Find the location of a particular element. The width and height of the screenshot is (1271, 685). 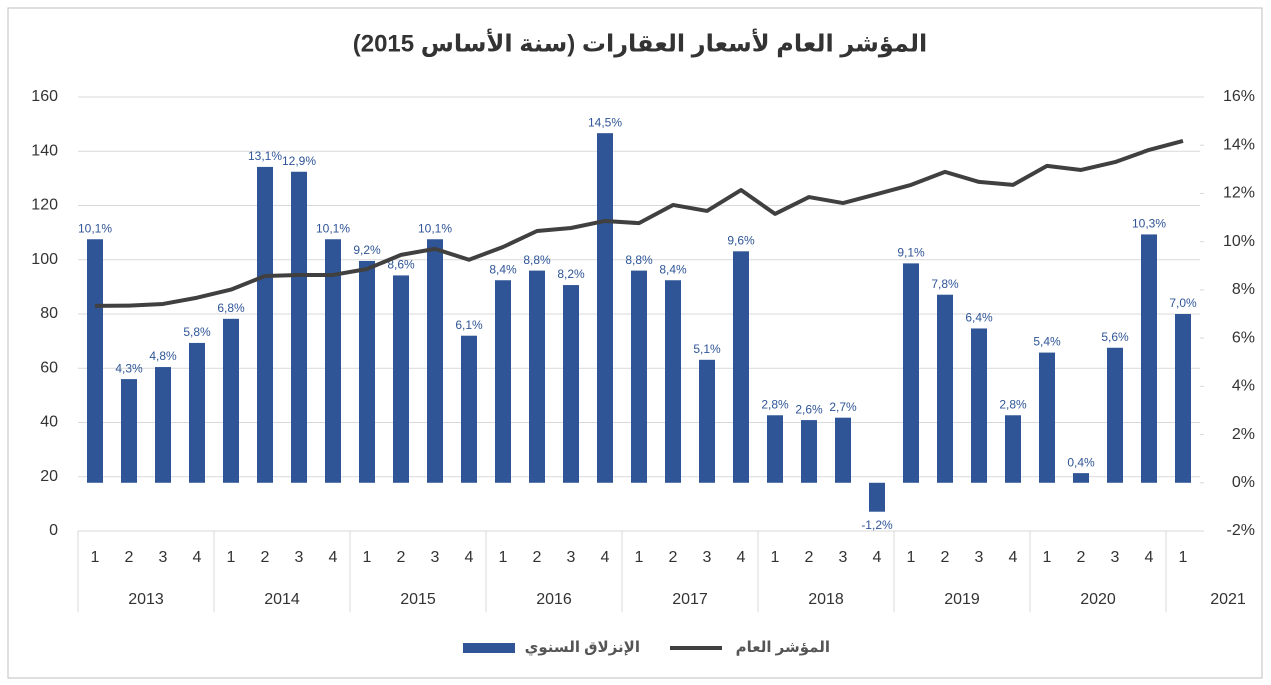

data-label: 6,4% is located at coordinates (979, 318).